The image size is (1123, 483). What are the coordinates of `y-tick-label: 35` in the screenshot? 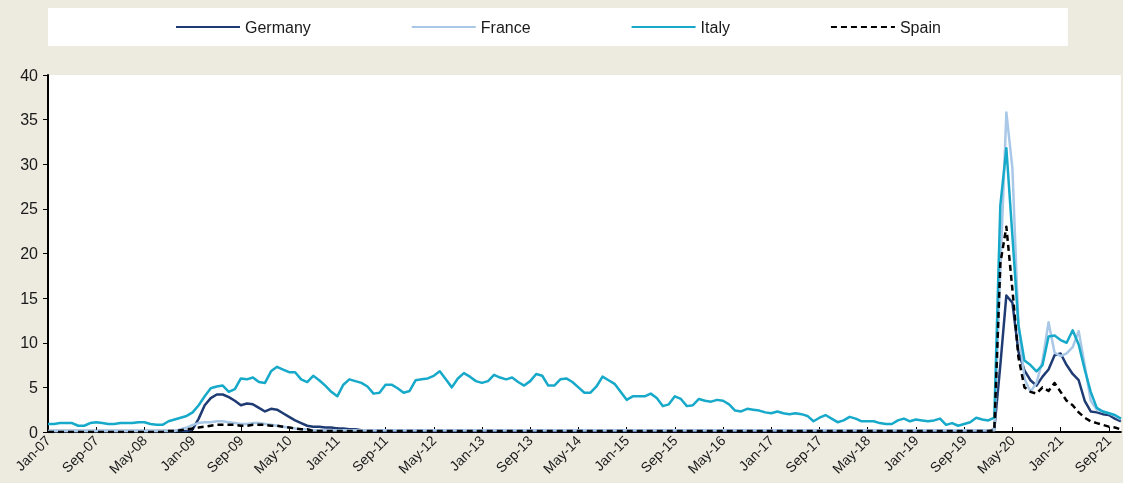 It's located at (29, 120).